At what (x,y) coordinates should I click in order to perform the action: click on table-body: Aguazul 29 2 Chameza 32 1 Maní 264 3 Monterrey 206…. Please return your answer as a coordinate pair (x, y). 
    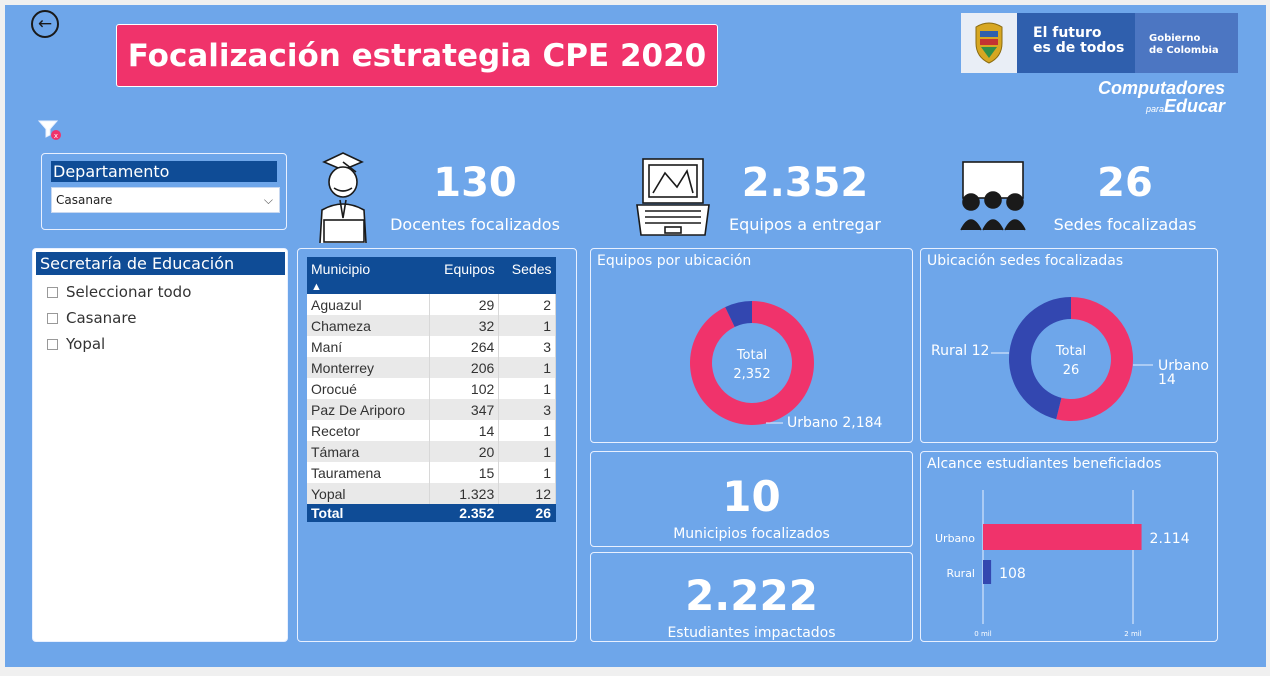
    Looking at the image, I should click on (431, 408).